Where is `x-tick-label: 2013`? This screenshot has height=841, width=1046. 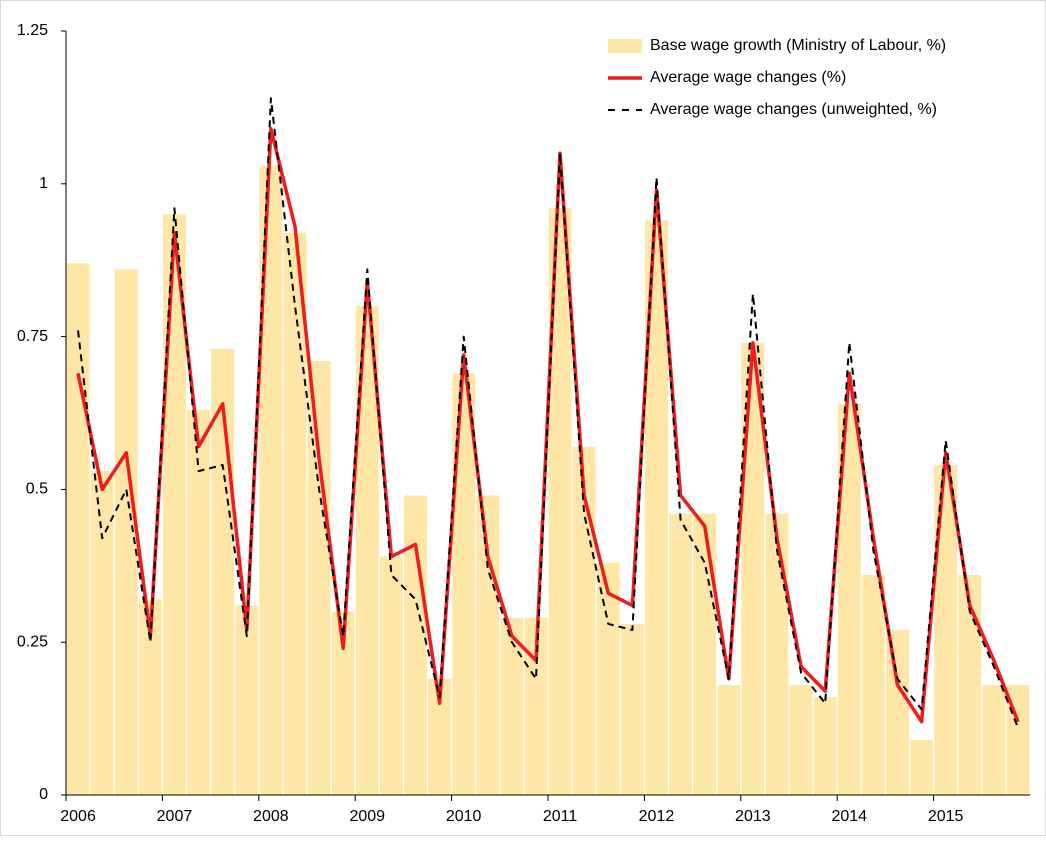
x-tick-label: 2013 is located at coordinates (753, 816).